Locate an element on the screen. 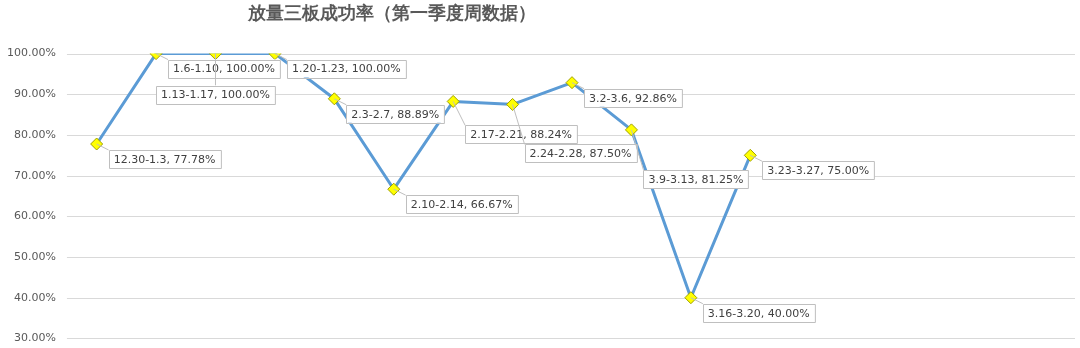 This screenshot has width=1080, height=348. data-label: 3.16-3.20, 40.00% is located at coordinates (758, 313).